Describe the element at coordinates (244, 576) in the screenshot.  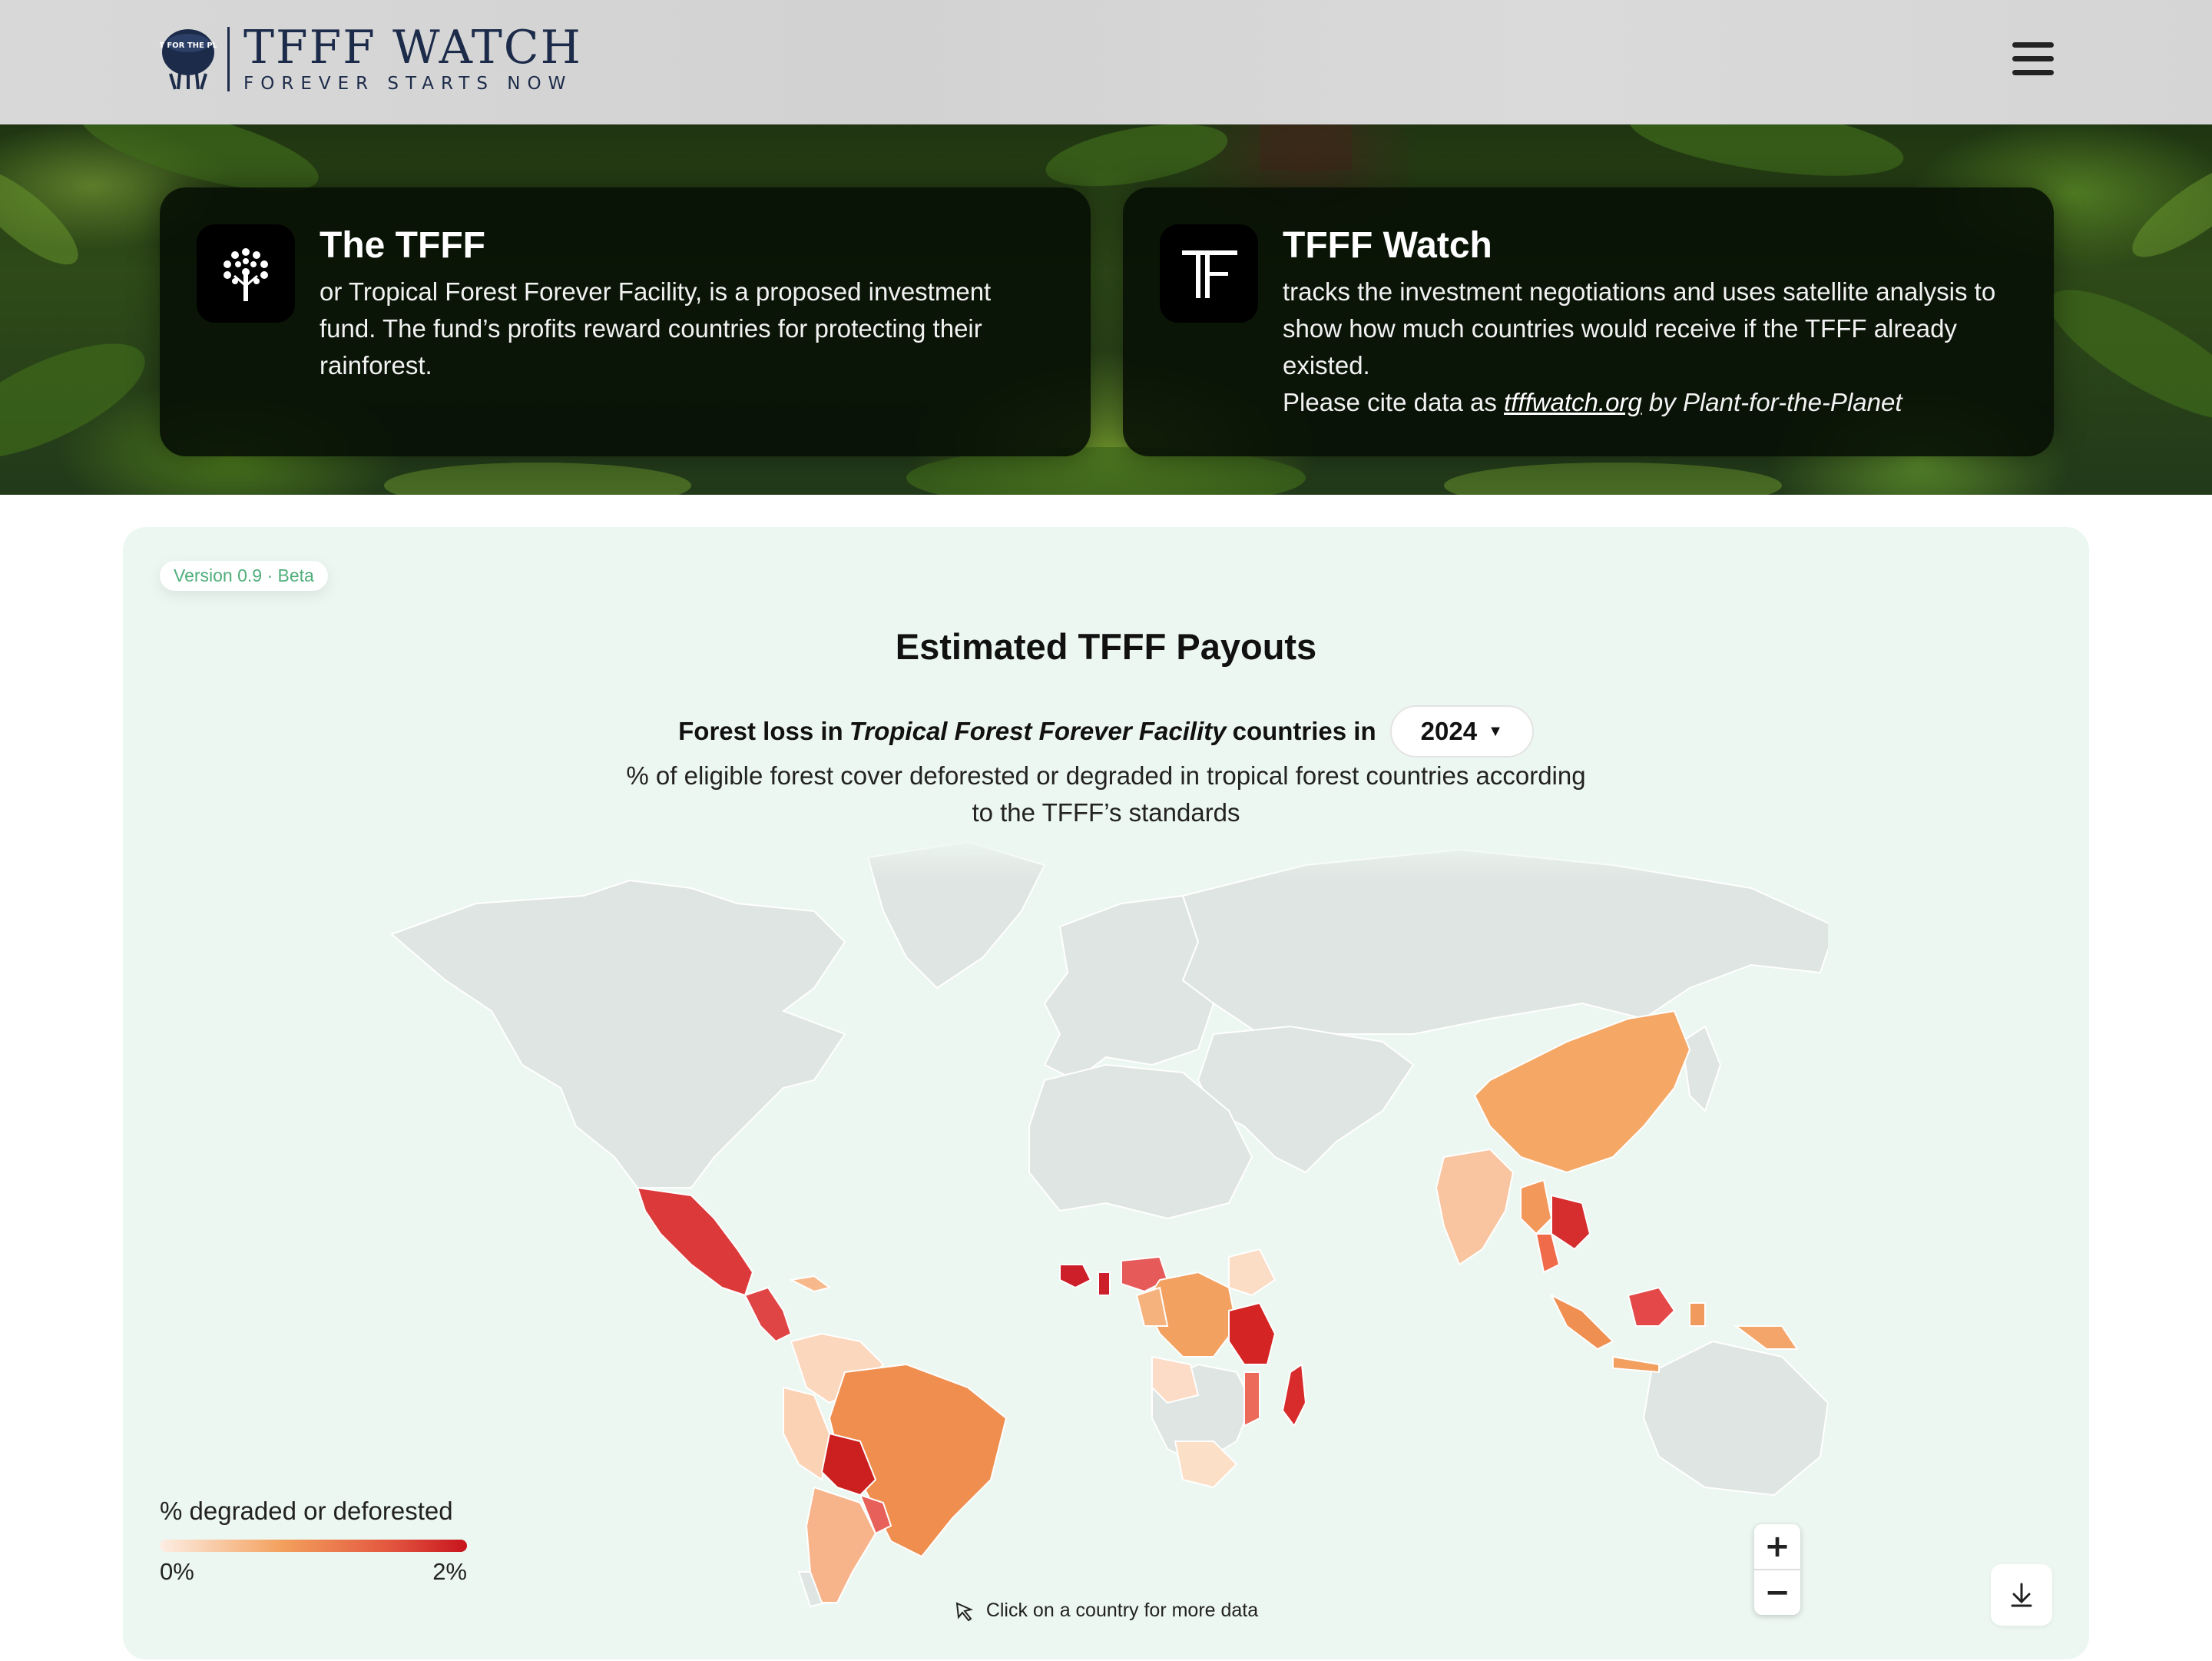
I see `version-badge: Version 0.9 · Beta` at that location.